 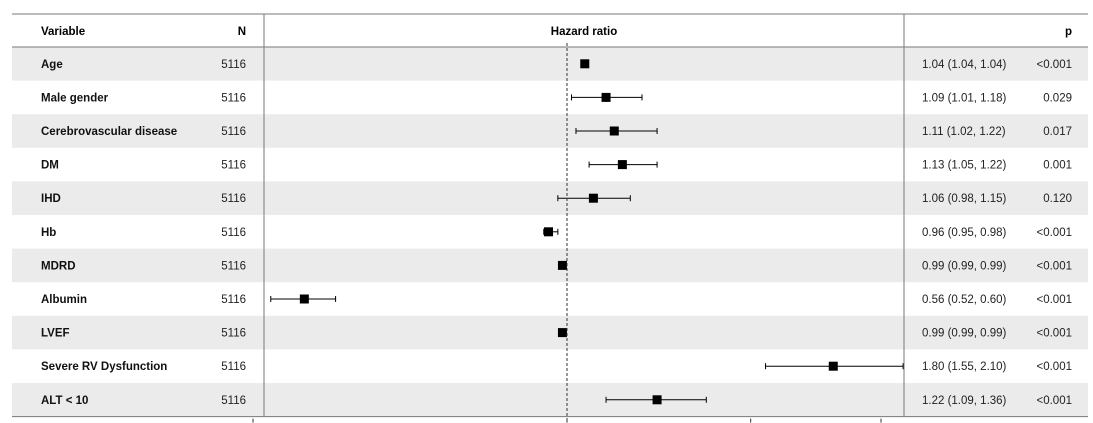 I want to click on hr-ci-text: 1.09 (1.01, 1.18), so click(x=964, y=98).